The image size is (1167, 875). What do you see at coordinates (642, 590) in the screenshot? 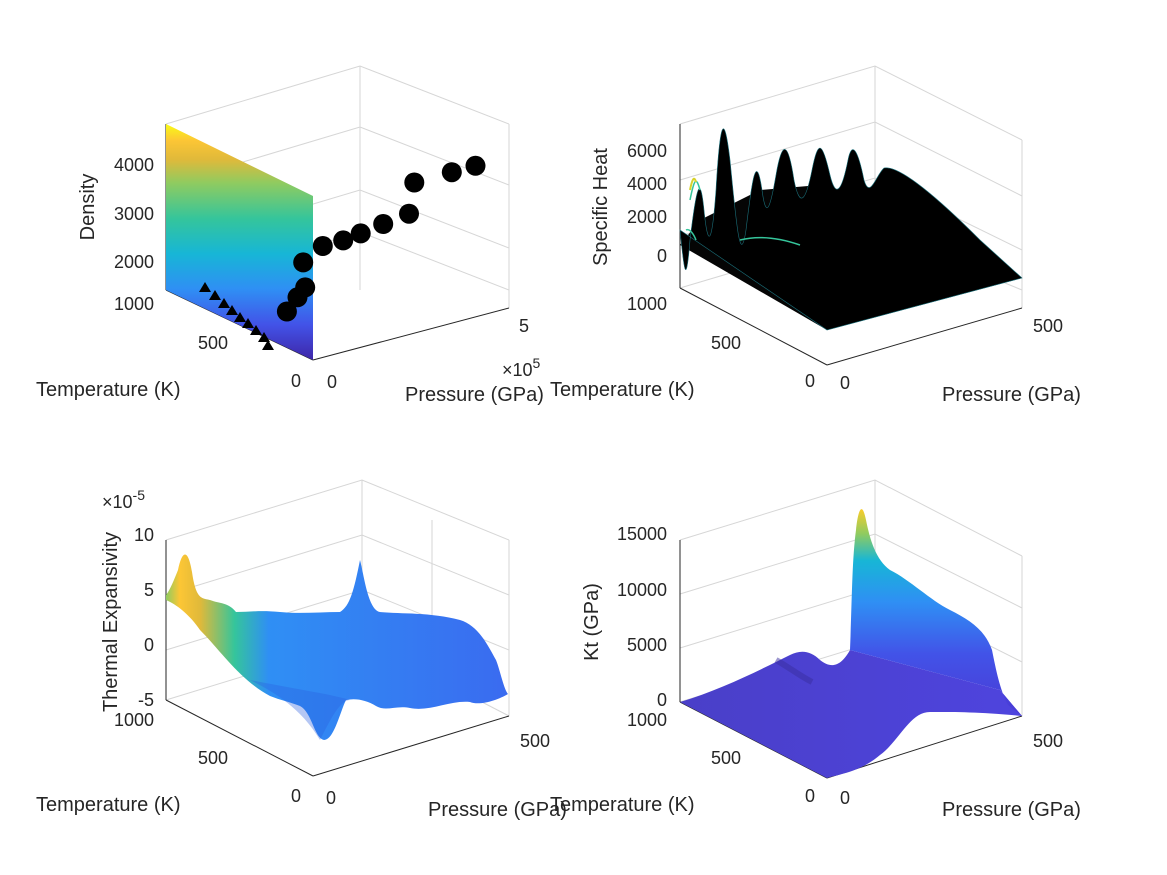
I see `z-tick: 10000` at bounding box center [642, 590].